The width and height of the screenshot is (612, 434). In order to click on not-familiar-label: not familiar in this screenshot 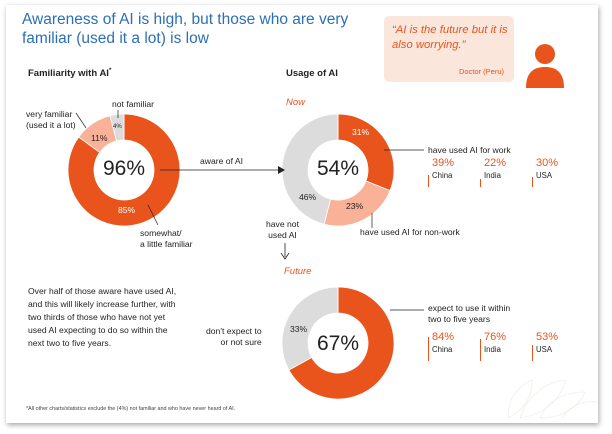, I will do `click(133, 104)`.